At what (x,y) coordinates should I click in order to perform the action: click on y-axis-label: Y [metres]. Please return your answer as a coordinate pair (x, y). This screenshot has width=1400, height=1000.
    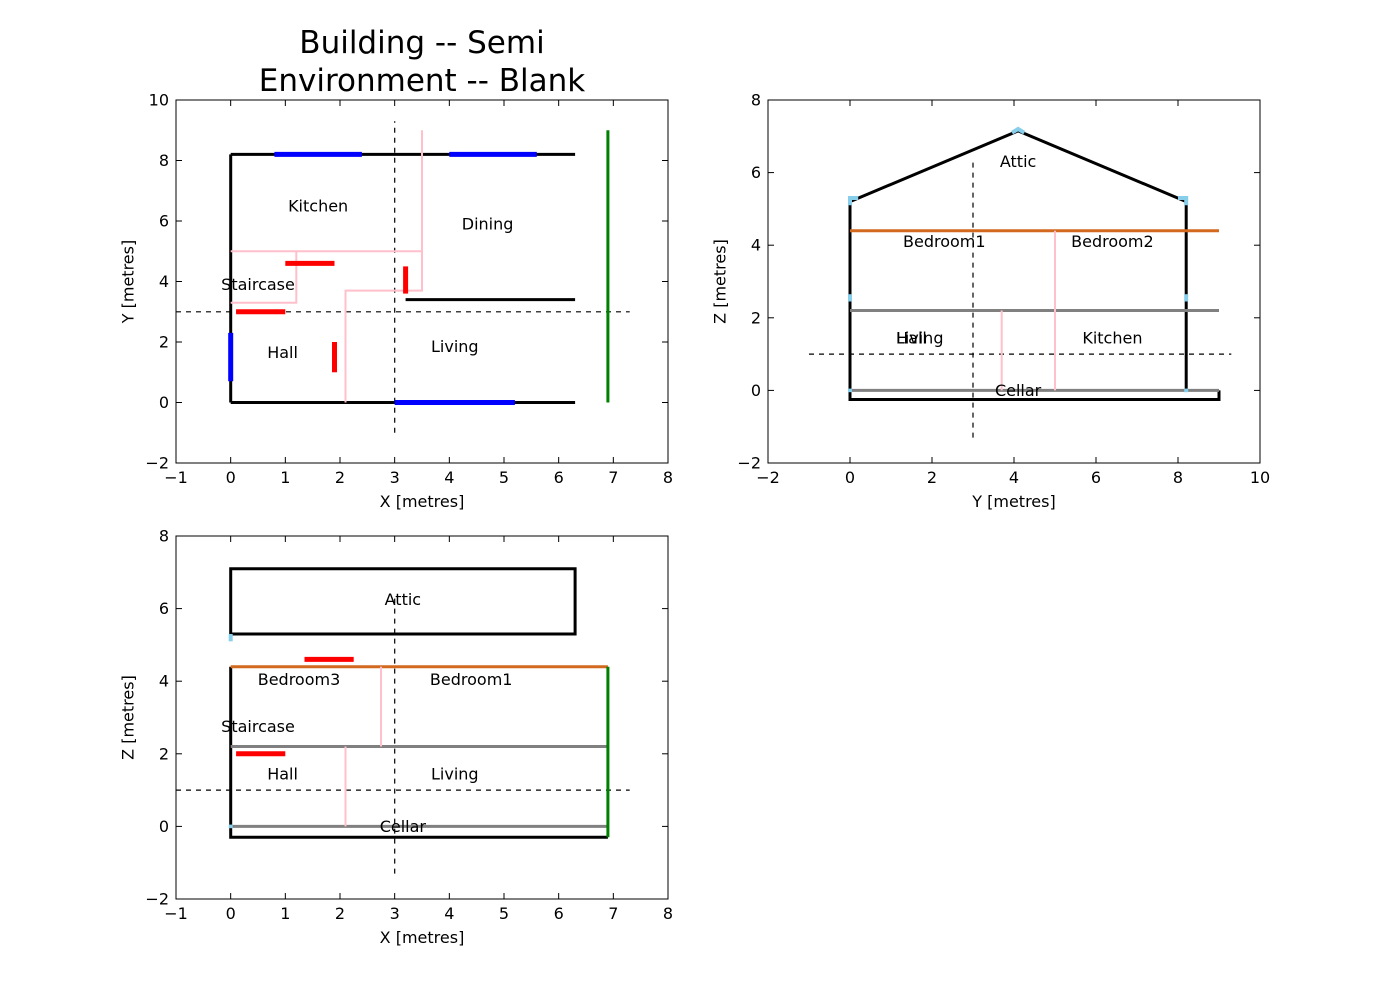
    Looking at the image, I should click on (128, 282).